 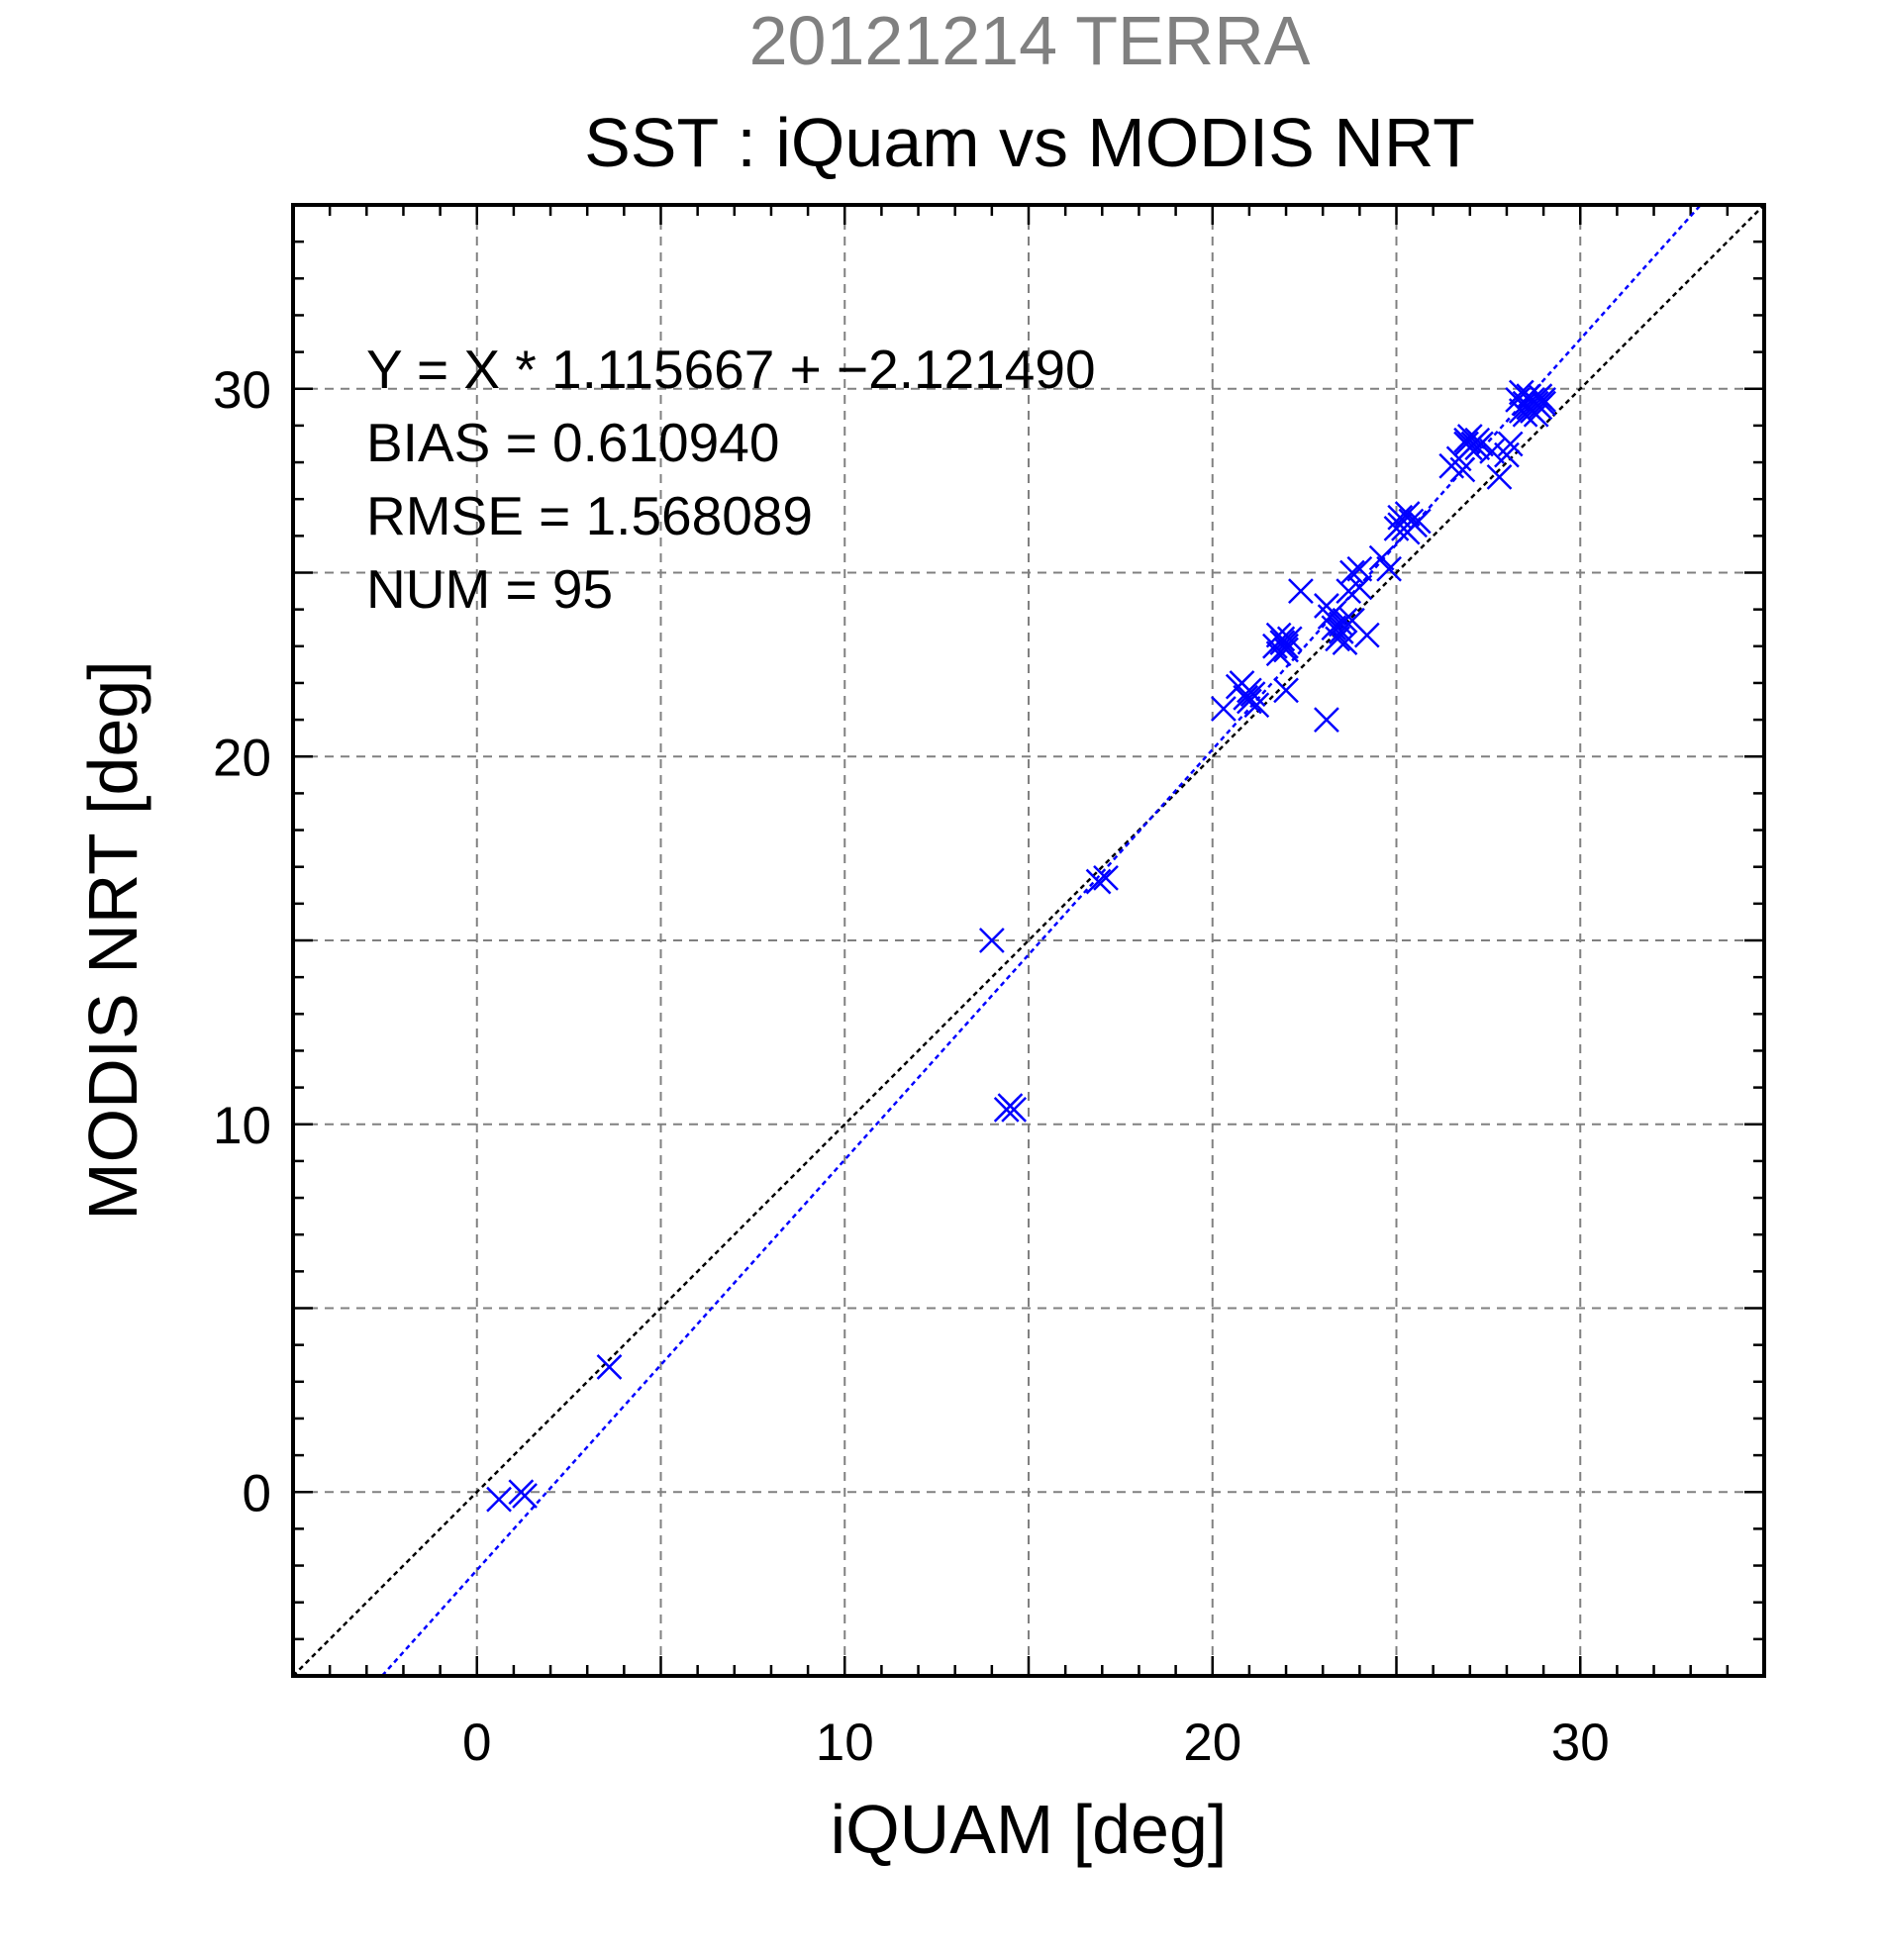 What do you see at coordinates (242, 1126) in the screenshot?
I see `y-tick-label: 10` at bounding box center [242, 1126].